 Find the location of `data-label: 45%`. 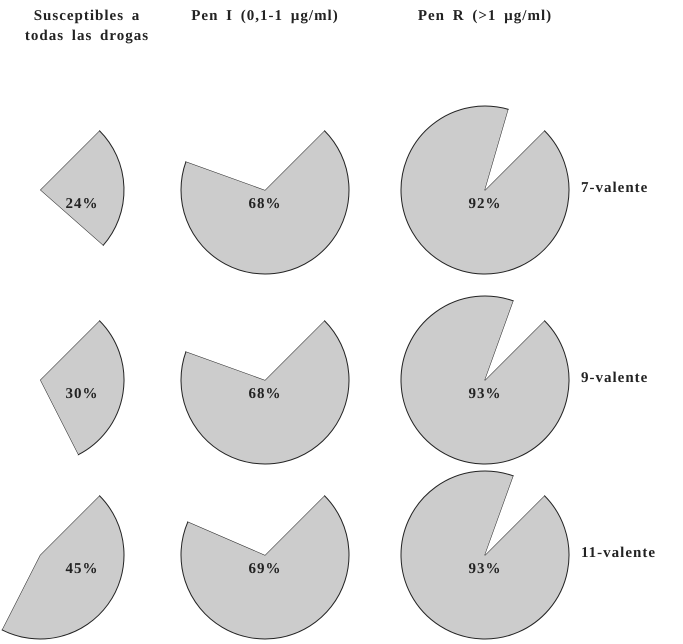

data-label: 45% is located at coordinates (82, 569).